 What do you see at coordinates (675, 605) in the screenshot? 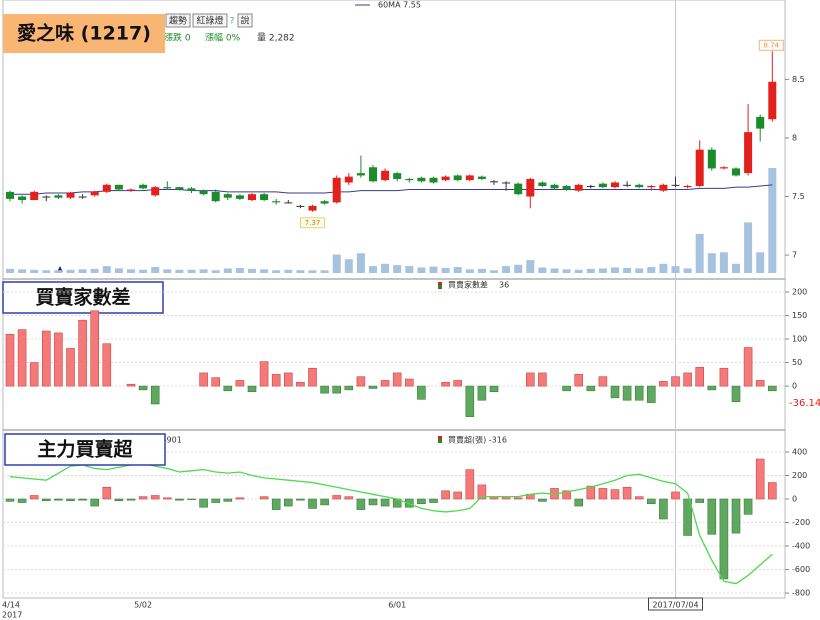
I see `x-tick-label: 2017/07/04` at bounding box center [675, 605].